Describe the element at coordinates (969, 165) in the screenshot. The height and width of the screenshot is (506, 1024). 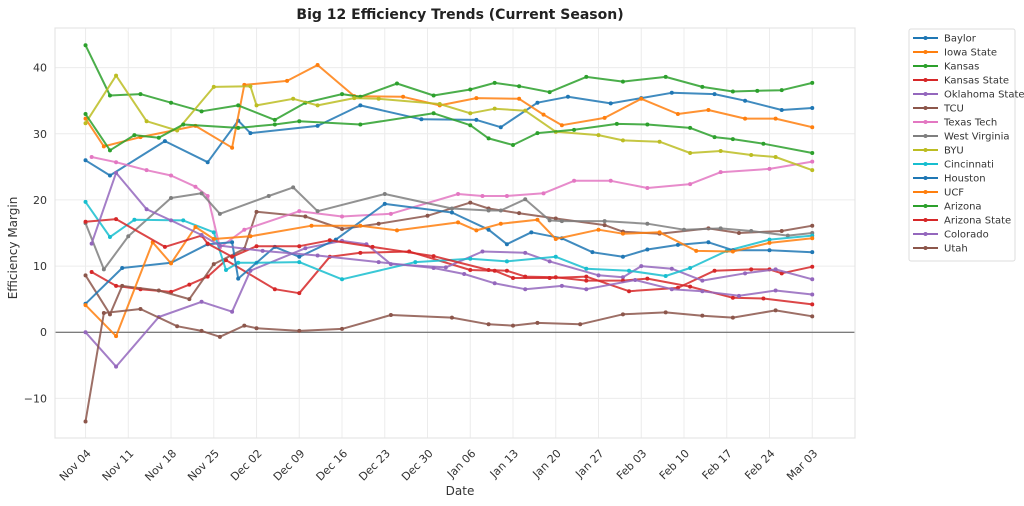
I see `legend-label: Cincinnati` at that location.